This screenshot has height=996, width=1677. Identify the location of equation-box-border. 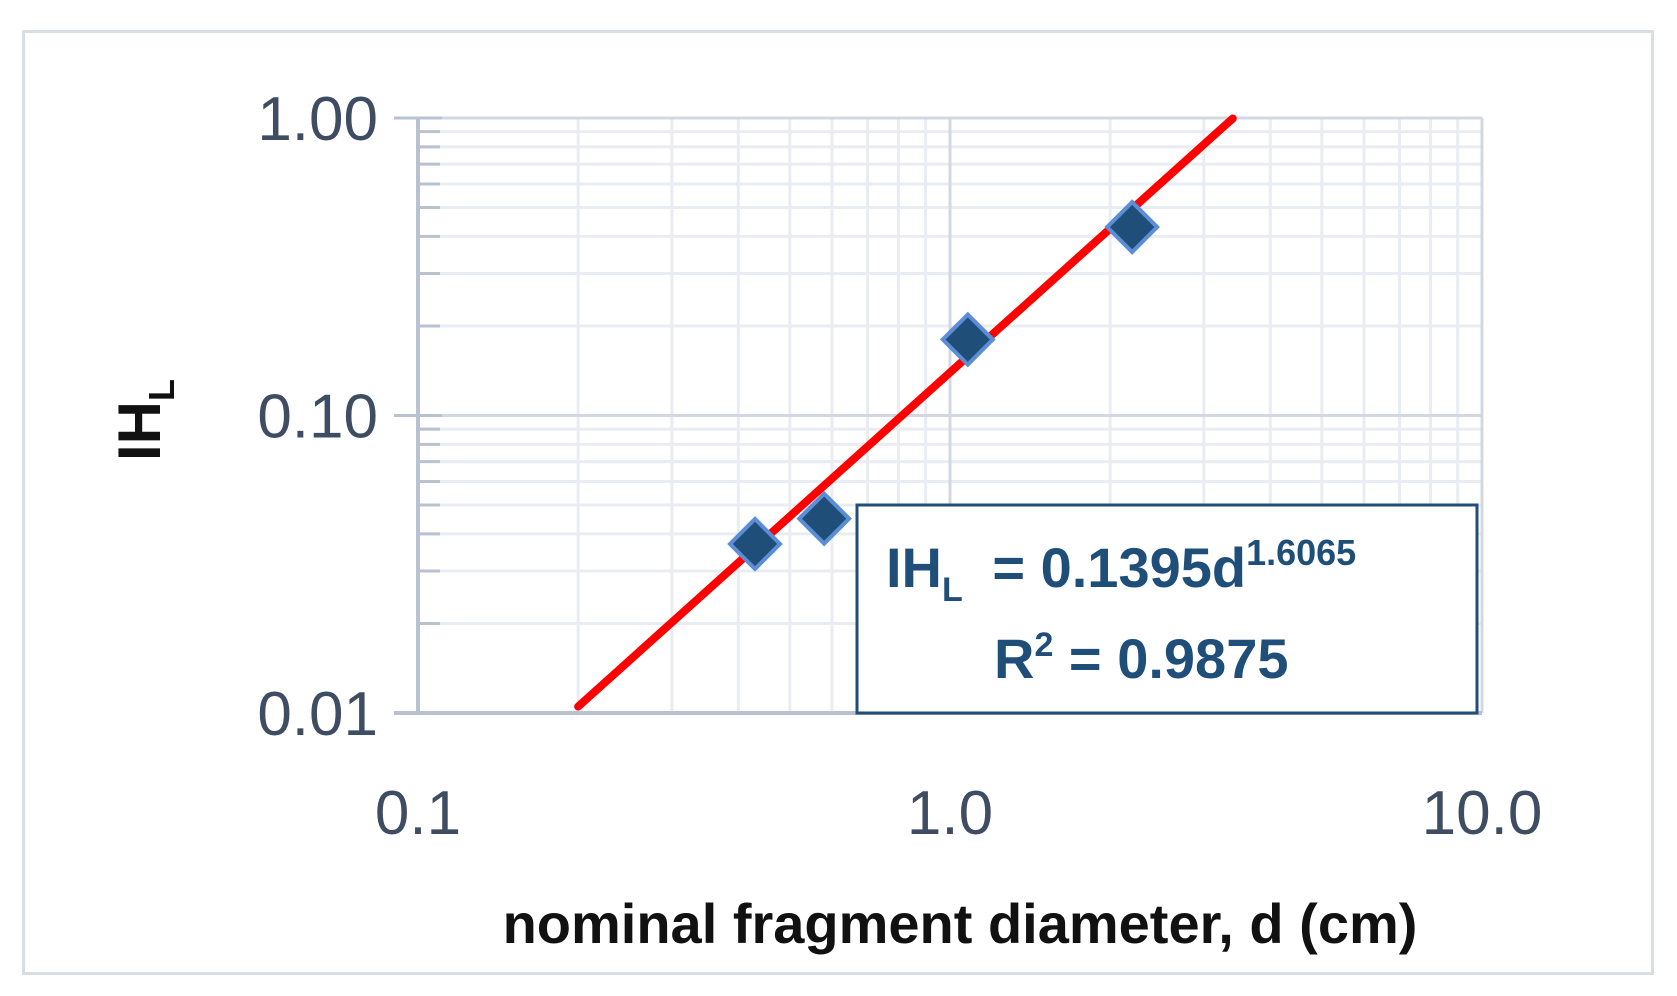
(1167, 609).